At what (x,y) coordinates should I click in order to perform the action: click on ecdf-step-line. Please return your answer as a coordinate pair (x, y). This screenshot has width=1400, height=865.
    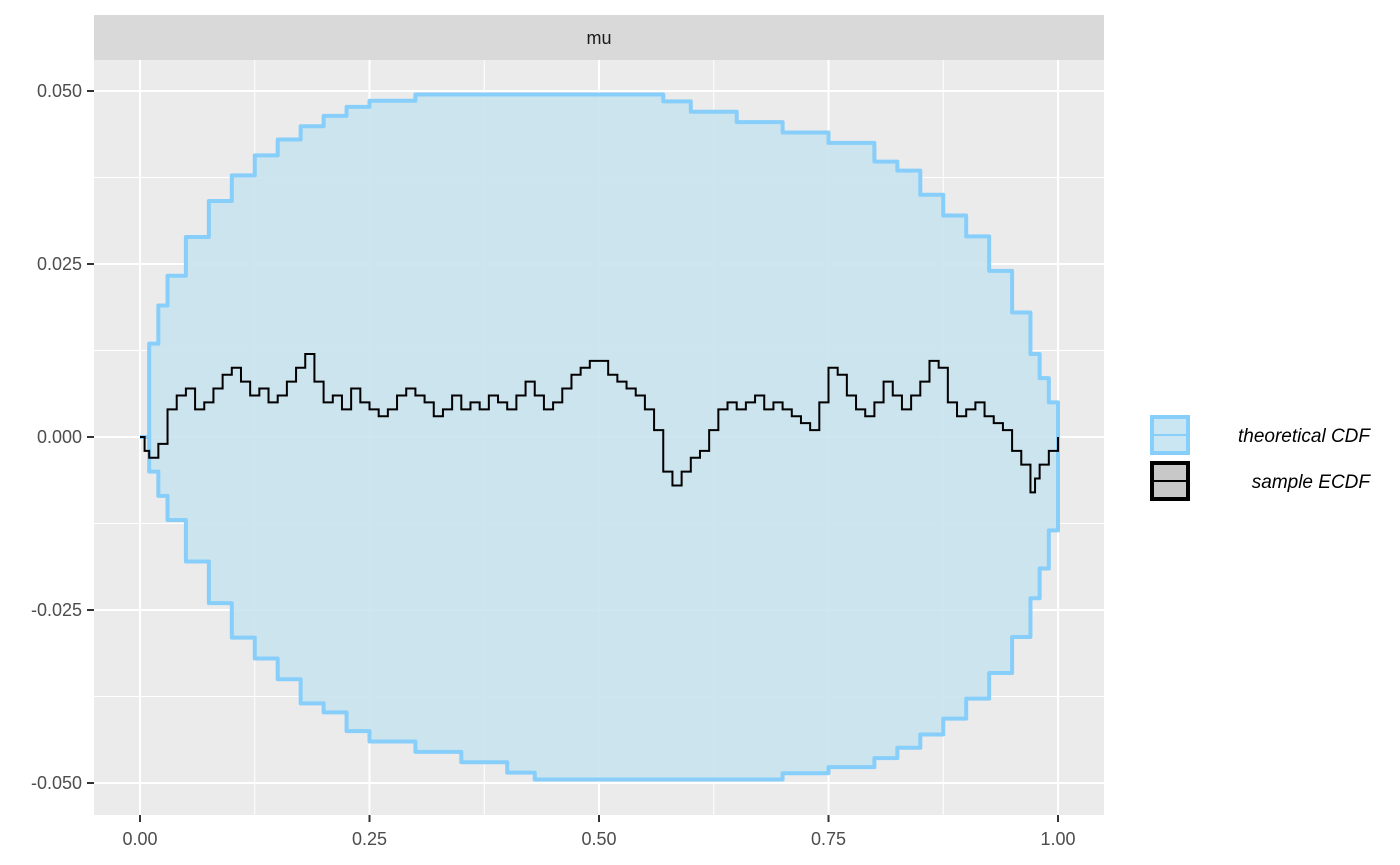
    Looking at the image, I should click on (599, 423).